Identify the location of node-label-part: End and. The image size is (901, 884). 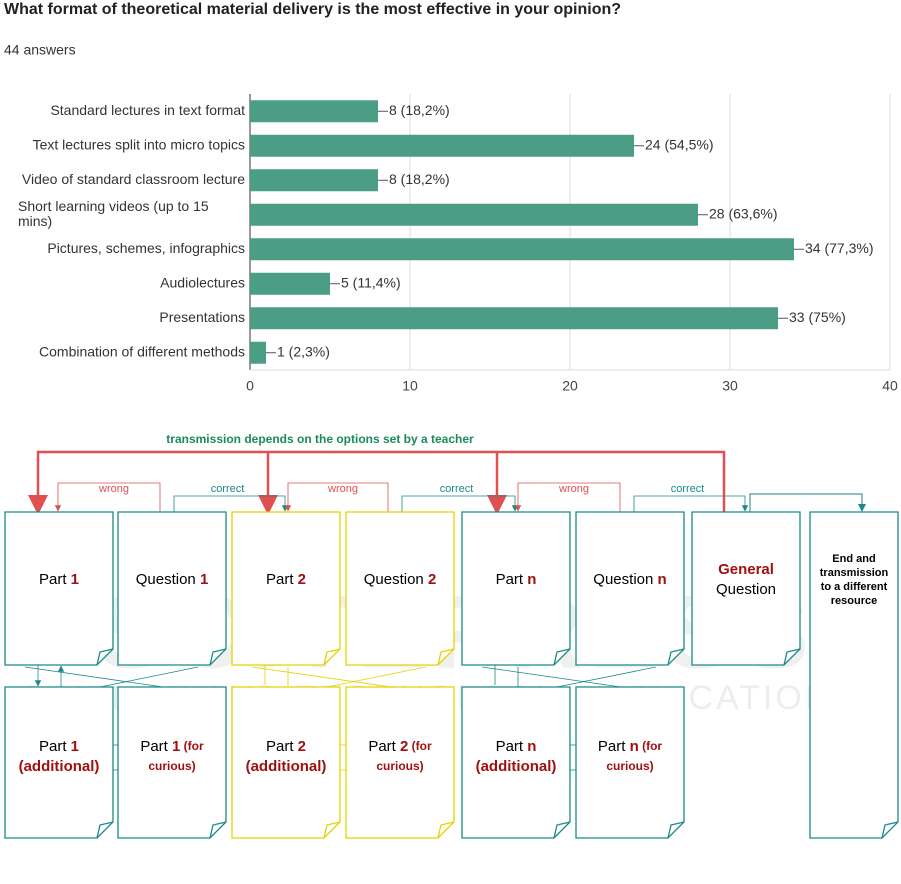
(853, 559).